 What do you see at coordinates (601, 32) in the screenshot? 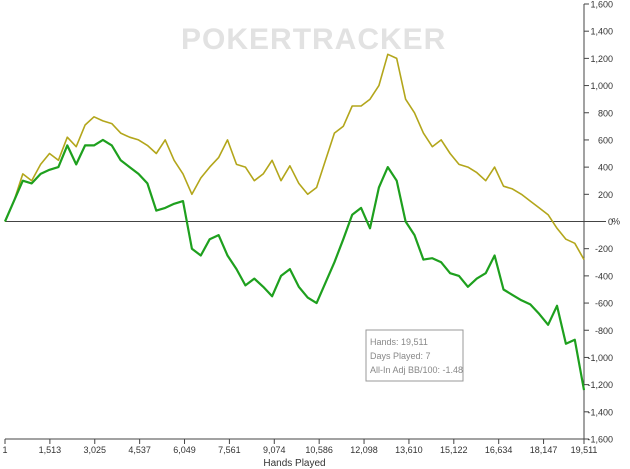
I see `y-tick-label: 1,400` at bounding box center [601, 32].